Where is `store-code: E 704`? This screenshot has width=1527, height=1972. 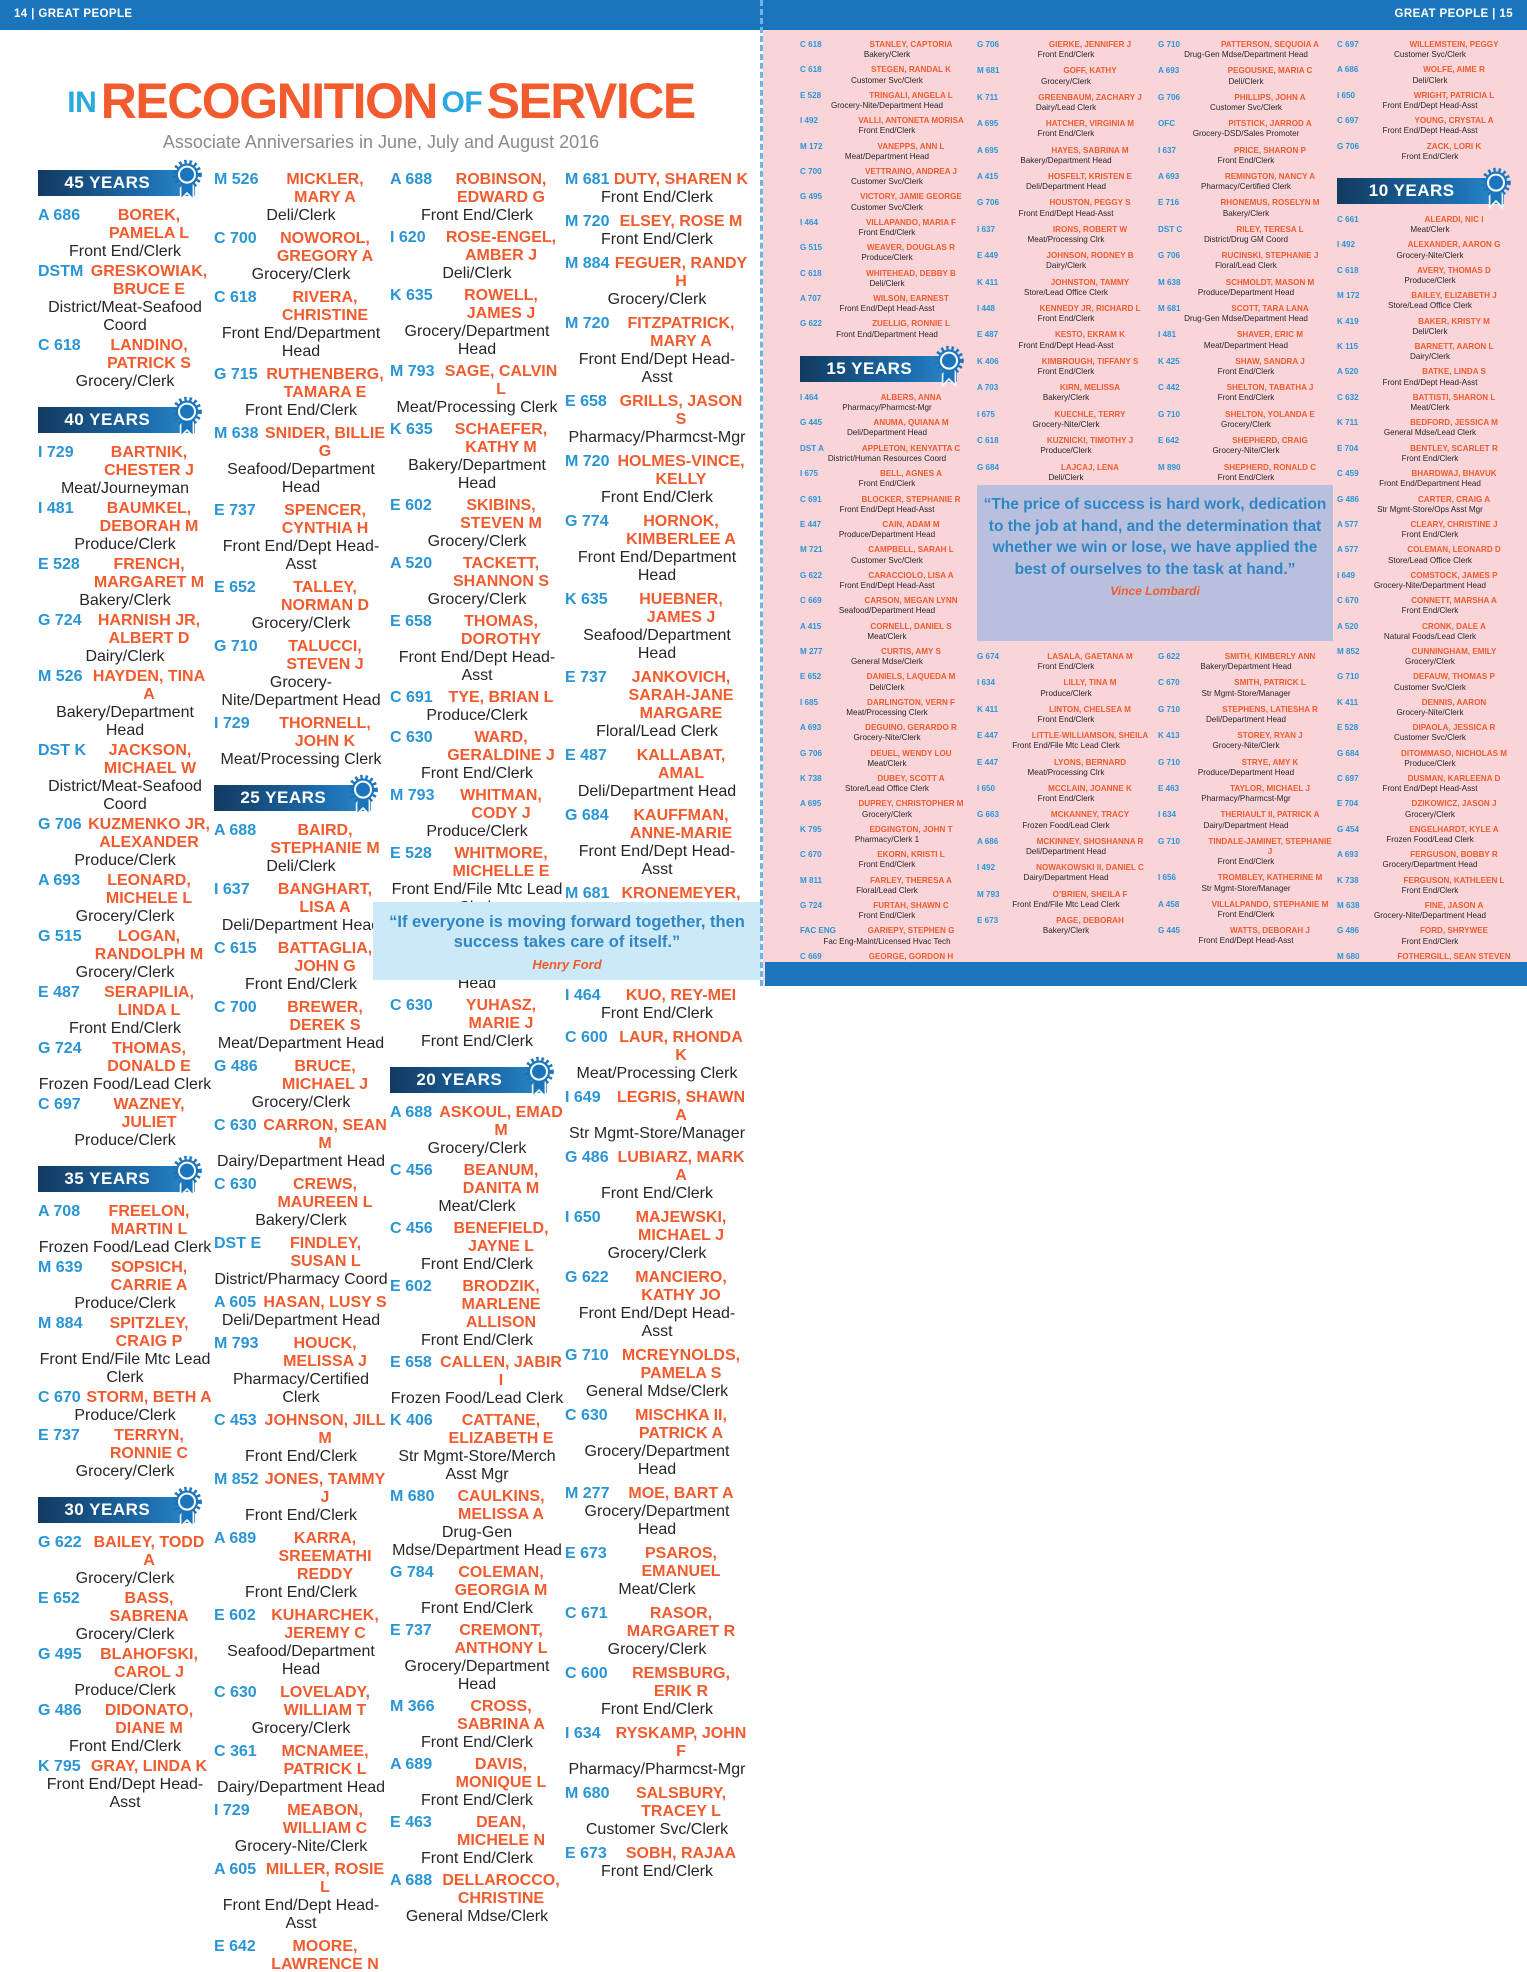
store-code: E 704 is located at coordinates (1348, 804).